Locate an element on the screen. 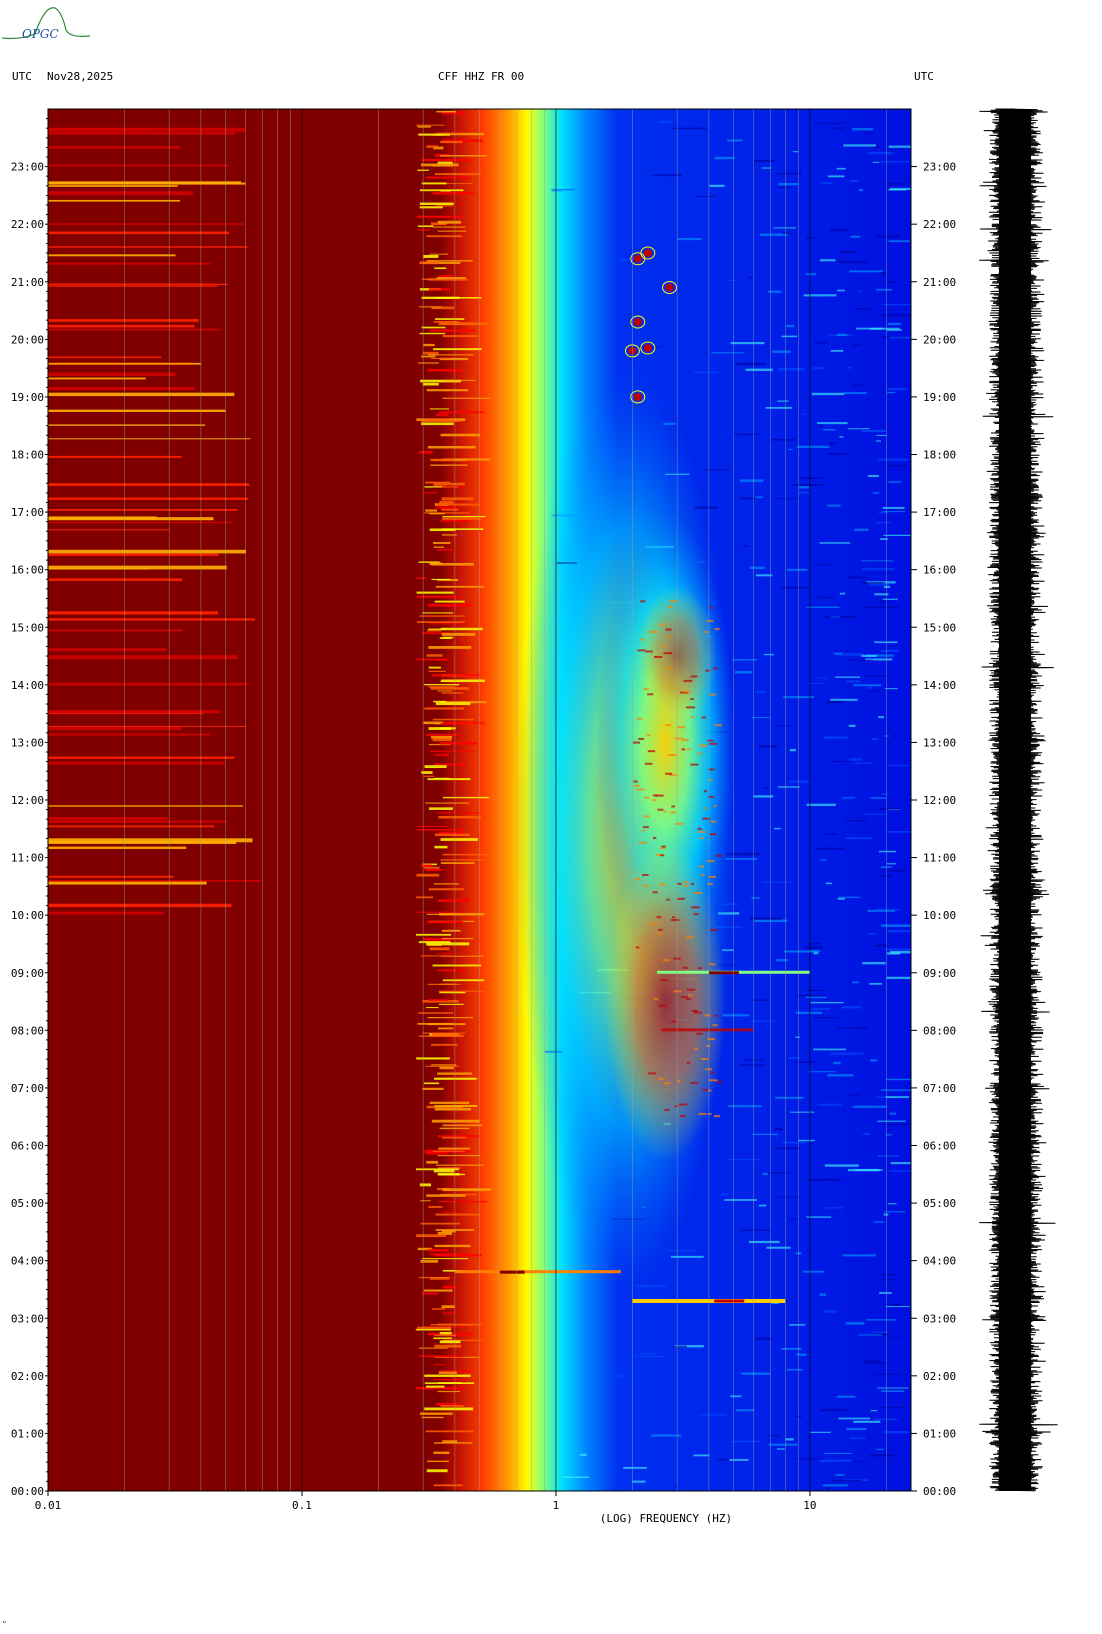  time-tick-label-right: 10:00 is located at coordinates (939, 915).